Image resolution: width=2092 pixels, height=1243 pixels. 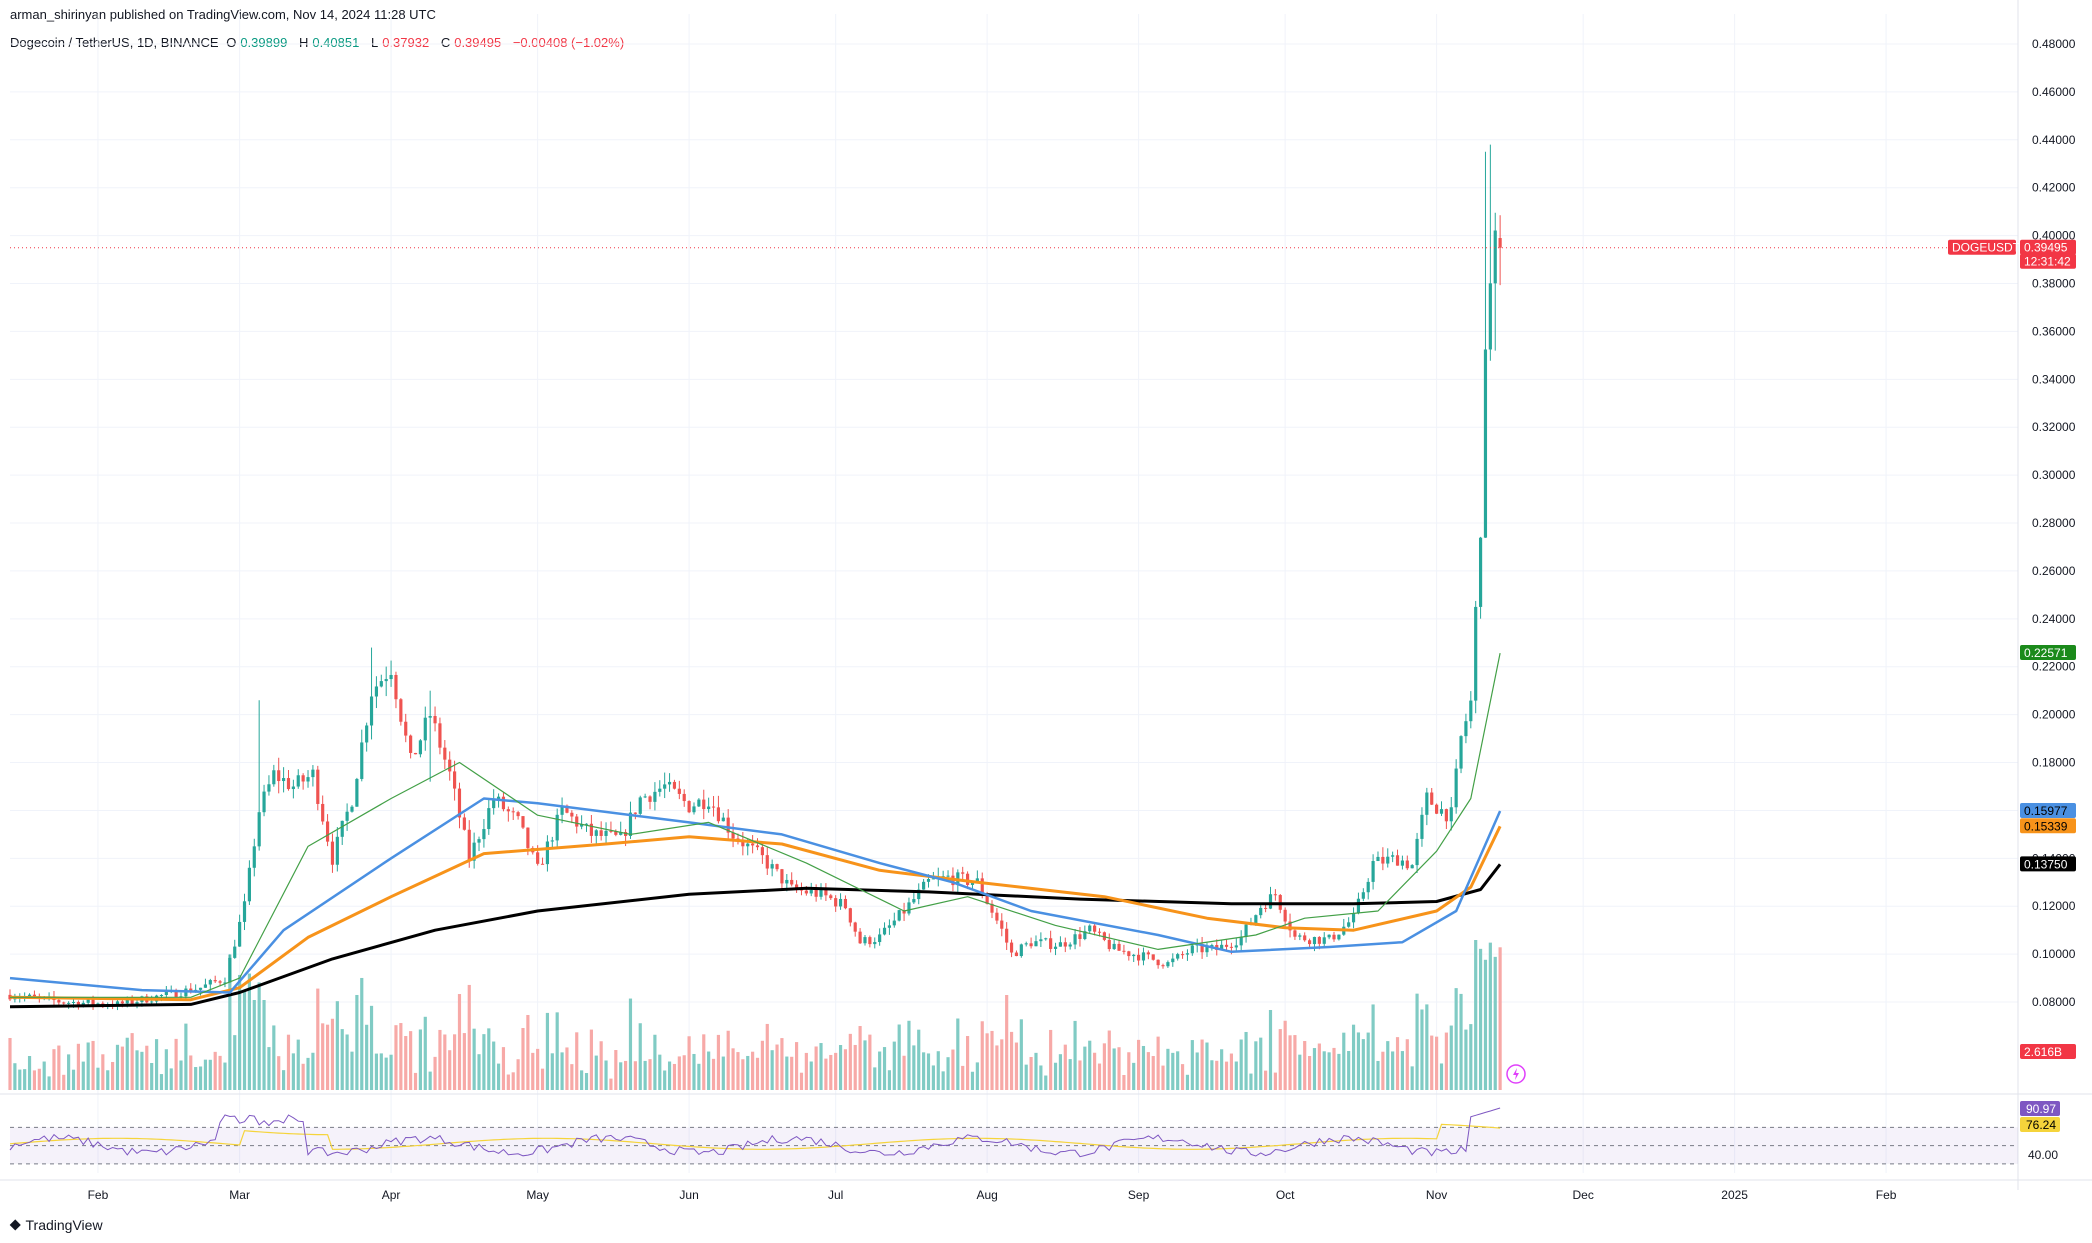 I want to click on ohlc-close-label: C, so click(x=445, y=42).